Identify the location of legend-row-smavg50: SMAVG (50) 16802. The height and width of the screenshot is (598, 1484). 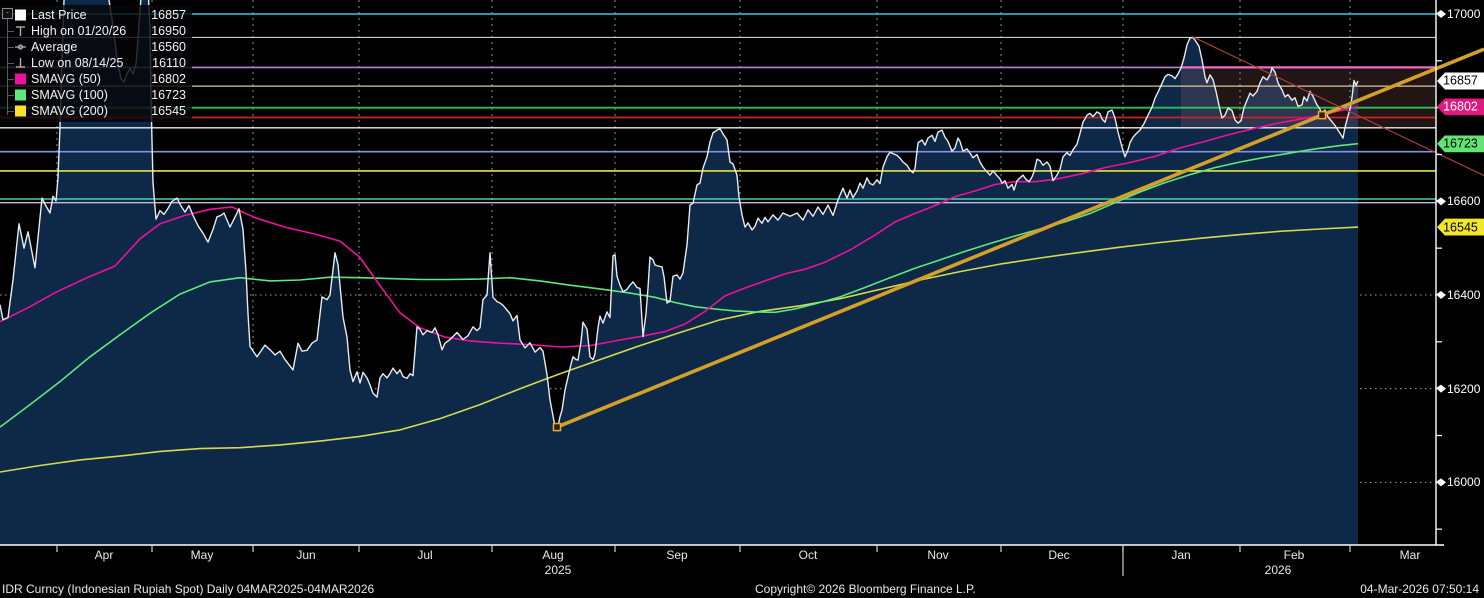
(96, 79).